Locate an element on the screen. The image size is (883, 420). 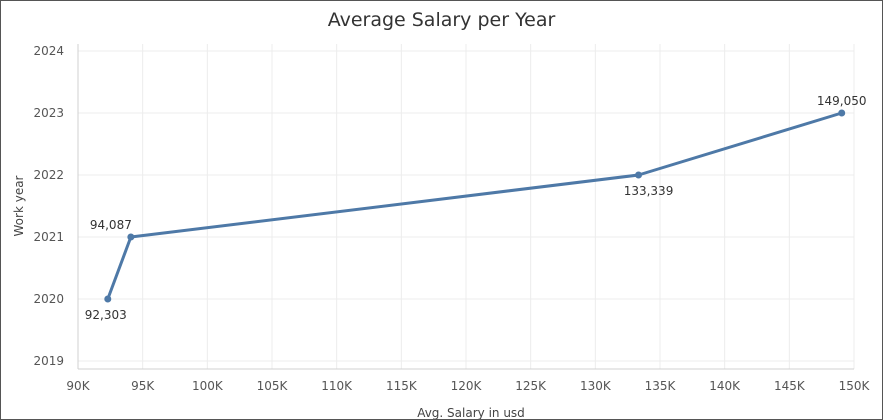
x-axis-title: Avg. Salary in usd is located at coordinates (471, 412).